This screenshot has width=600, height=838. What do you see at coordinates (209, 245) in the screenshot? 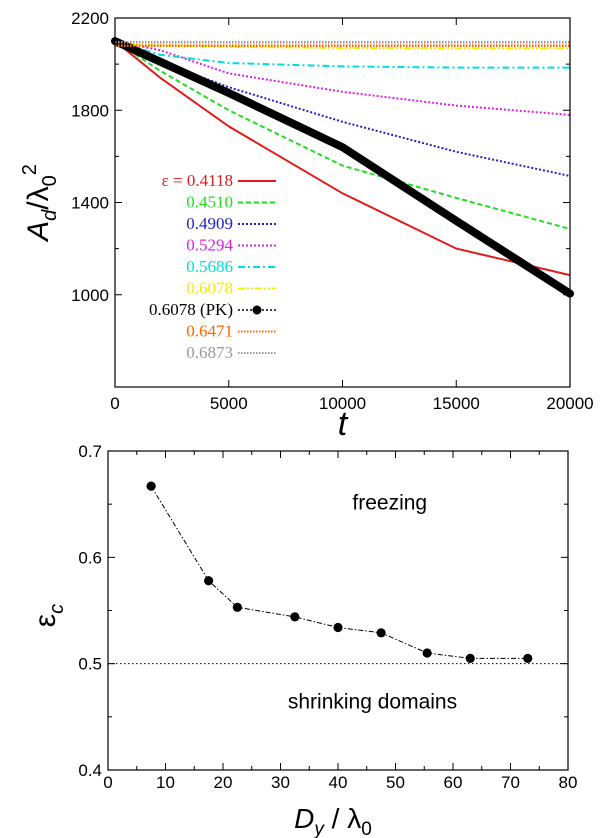
I see `legend-label-0-5294: 0.5294` at bounding box center [209, 245].